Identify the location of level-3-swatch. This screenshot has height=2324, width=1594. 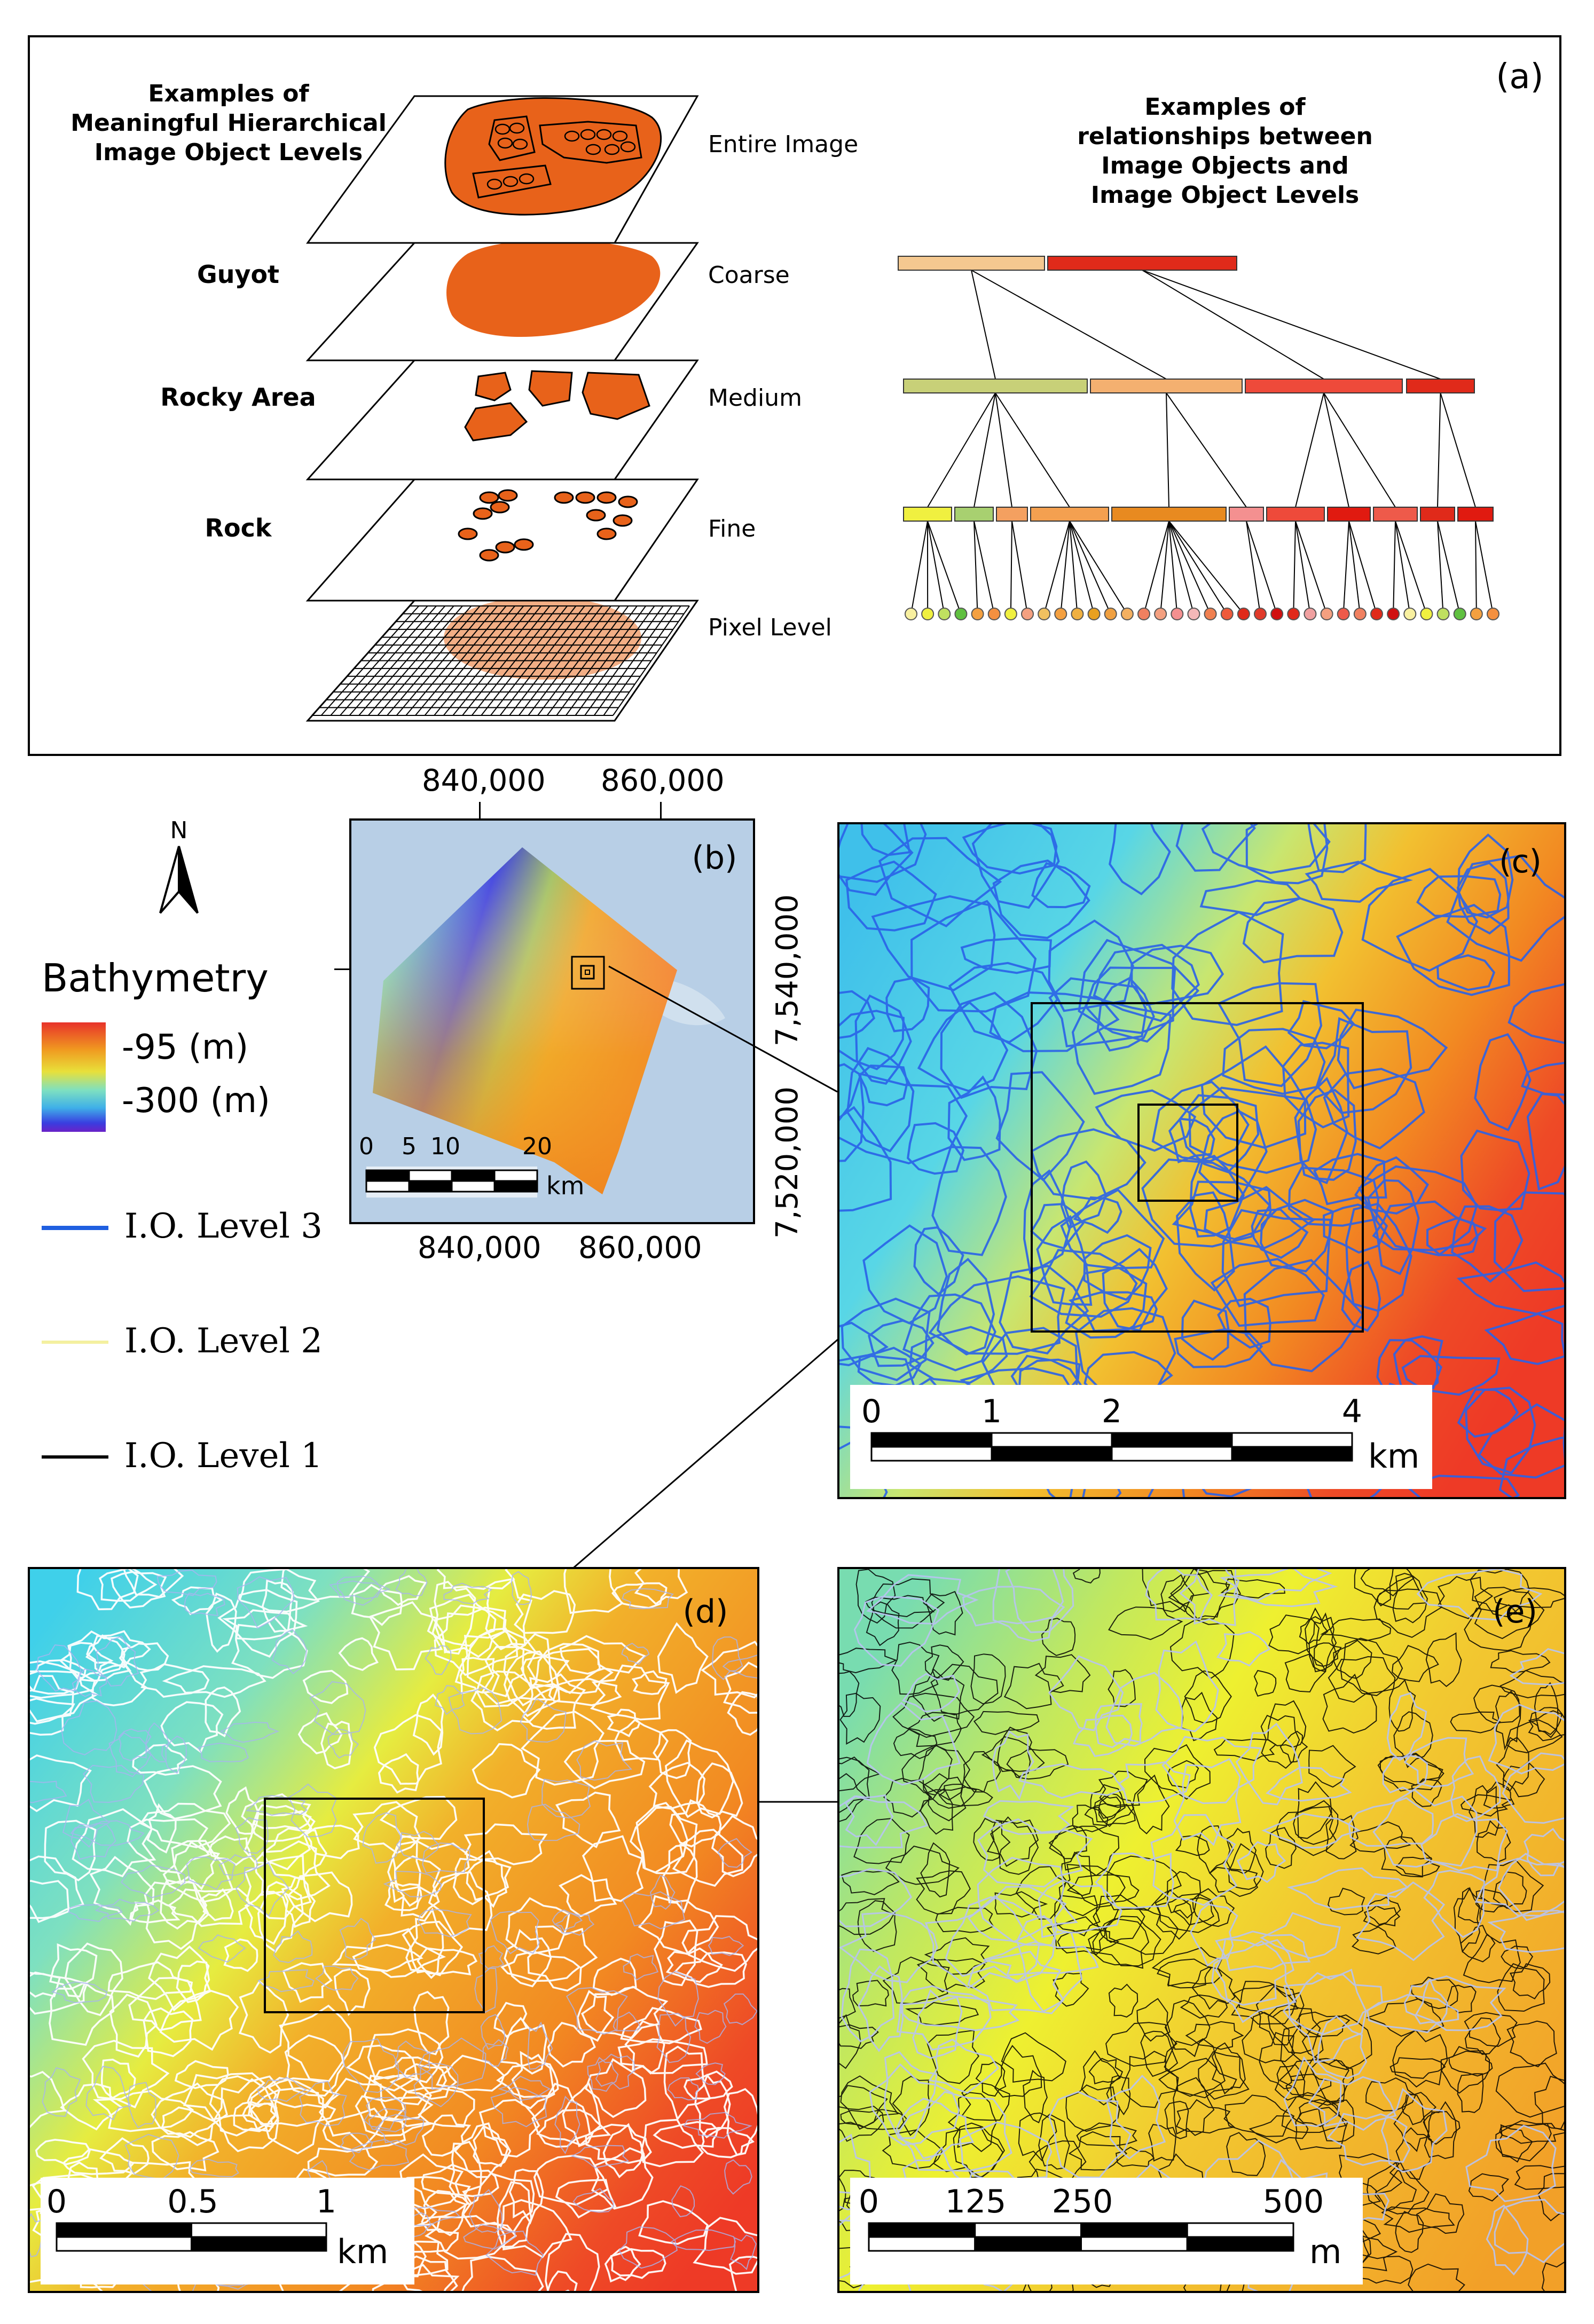
(75, 1228).